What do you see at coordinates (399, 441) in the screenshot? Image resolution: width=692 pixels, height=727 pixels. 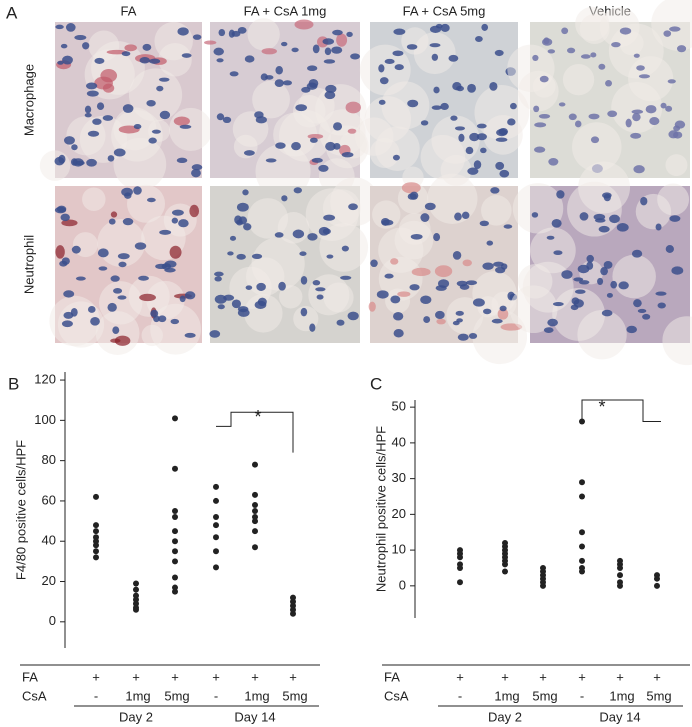 I see `y-tick-label: 40` at bounding box center [399, 441].